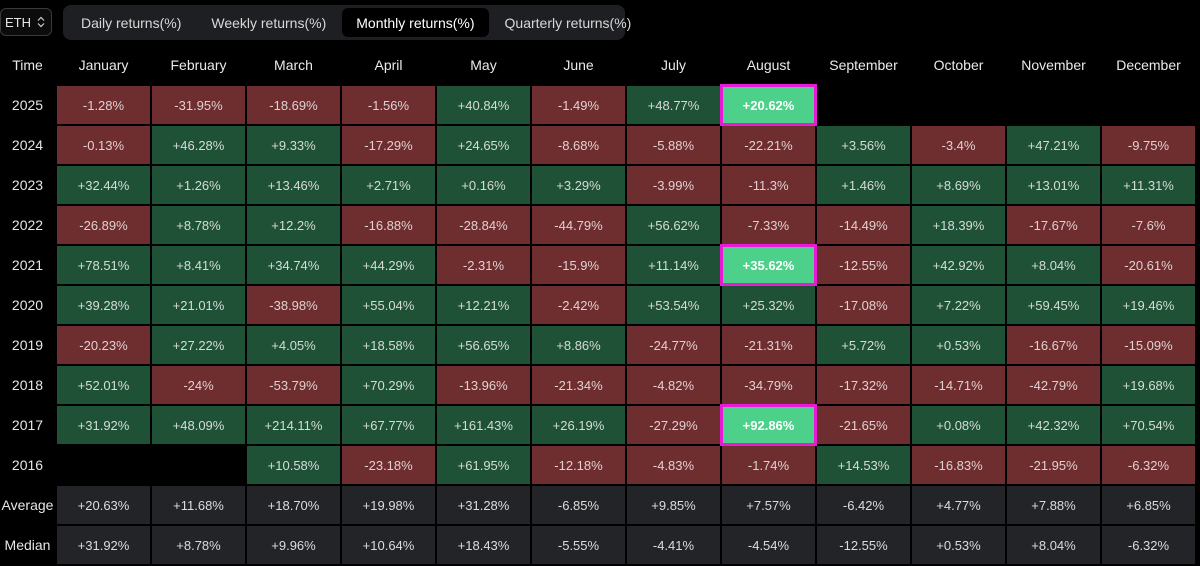 This screenshot has width=1200, height=566. What do you see at coordinates (27, 425) in the screenshot?
I see `year-label: 2017` at bounding box center [27, 425].